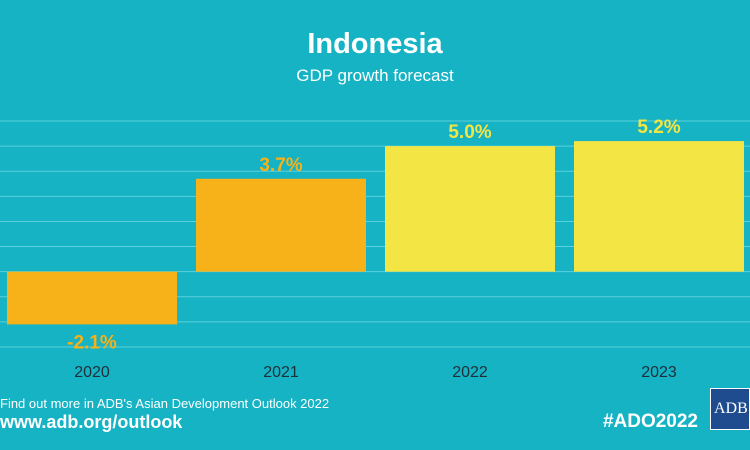 The image size is (750, 450). I want to click on bar-2023, so click(659, 206).